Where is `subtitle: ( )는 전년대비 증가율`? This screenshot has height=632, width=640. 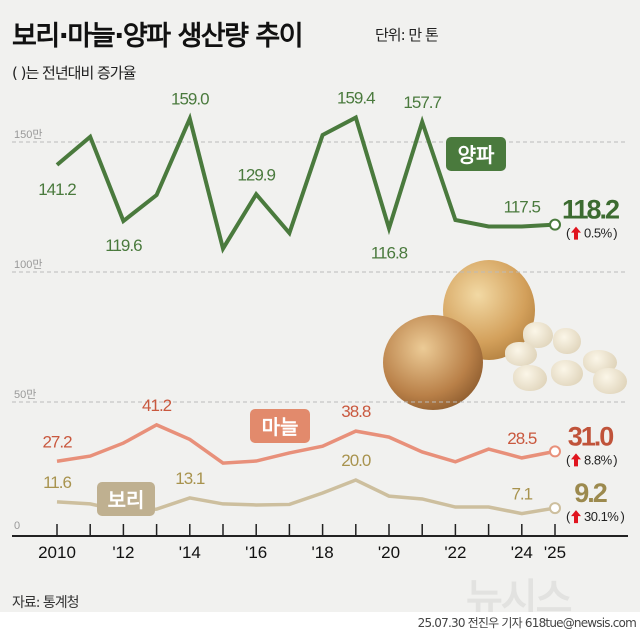
subtitle: ( )는 전년대비 증가율 is located at coordinates (74, 73).